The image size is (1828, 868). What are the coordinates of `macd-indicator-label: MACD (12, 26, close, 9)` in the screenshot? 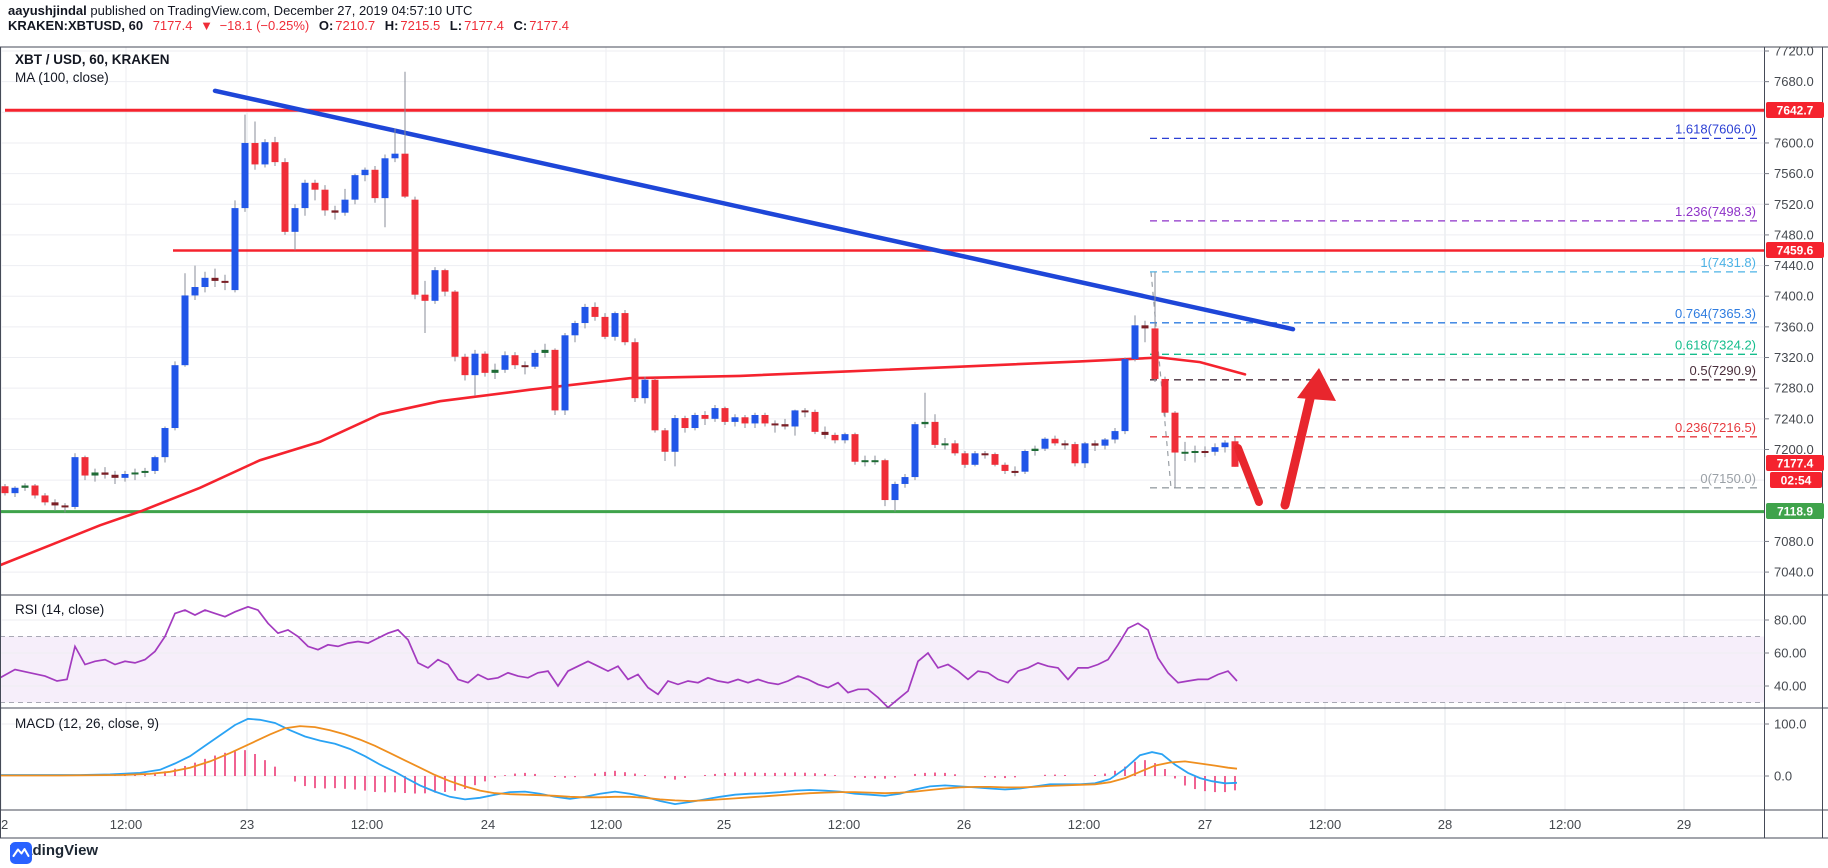 It's located at (87, 723).